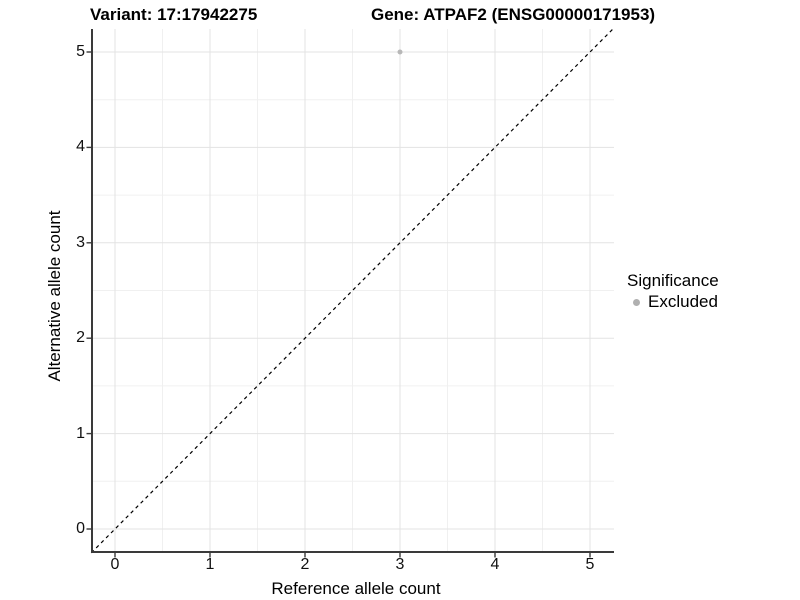  I want to click on legend: Significance Excluded, so click(673, 291).